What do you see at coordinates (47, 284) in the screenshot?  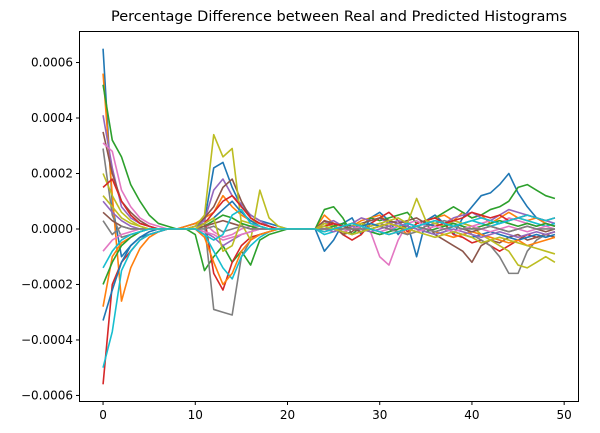 I see `y-tick-label: −0.0002` at bounding box center [47, 284].